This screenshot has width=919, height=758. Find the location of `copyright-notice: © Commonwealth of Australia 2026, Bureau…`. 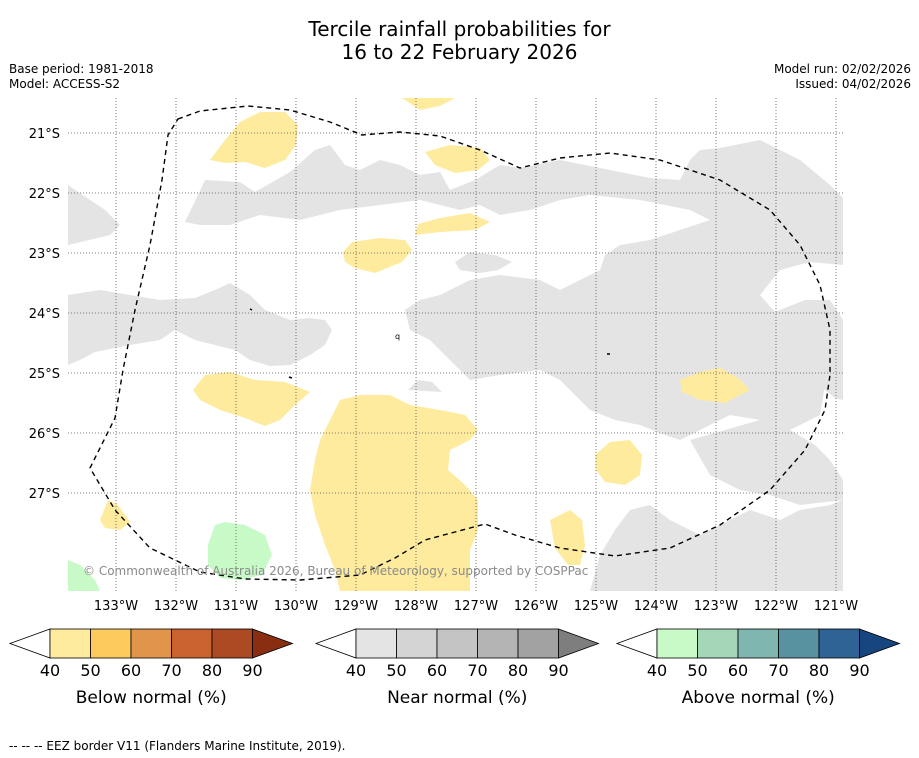

copyright-notice: © Commonwealth of Australia 2026, Bureau… is located at coordinates (336, 571).